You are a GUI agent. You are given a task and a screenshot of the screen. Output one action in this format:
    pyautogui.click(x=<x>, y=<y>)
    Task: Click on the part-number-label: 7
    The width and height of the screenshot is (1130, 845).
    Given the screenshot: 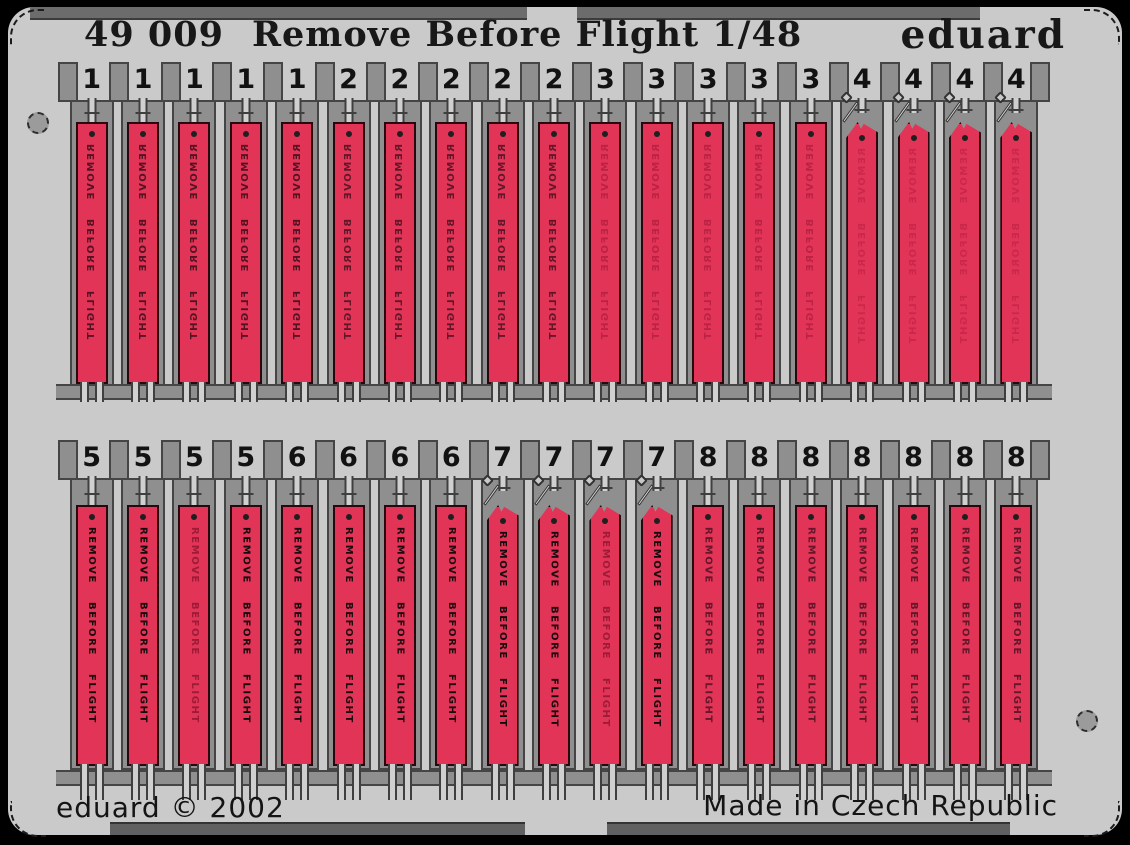 What is the action you would take?
    pyautogui.click(x=657, y=457)
    